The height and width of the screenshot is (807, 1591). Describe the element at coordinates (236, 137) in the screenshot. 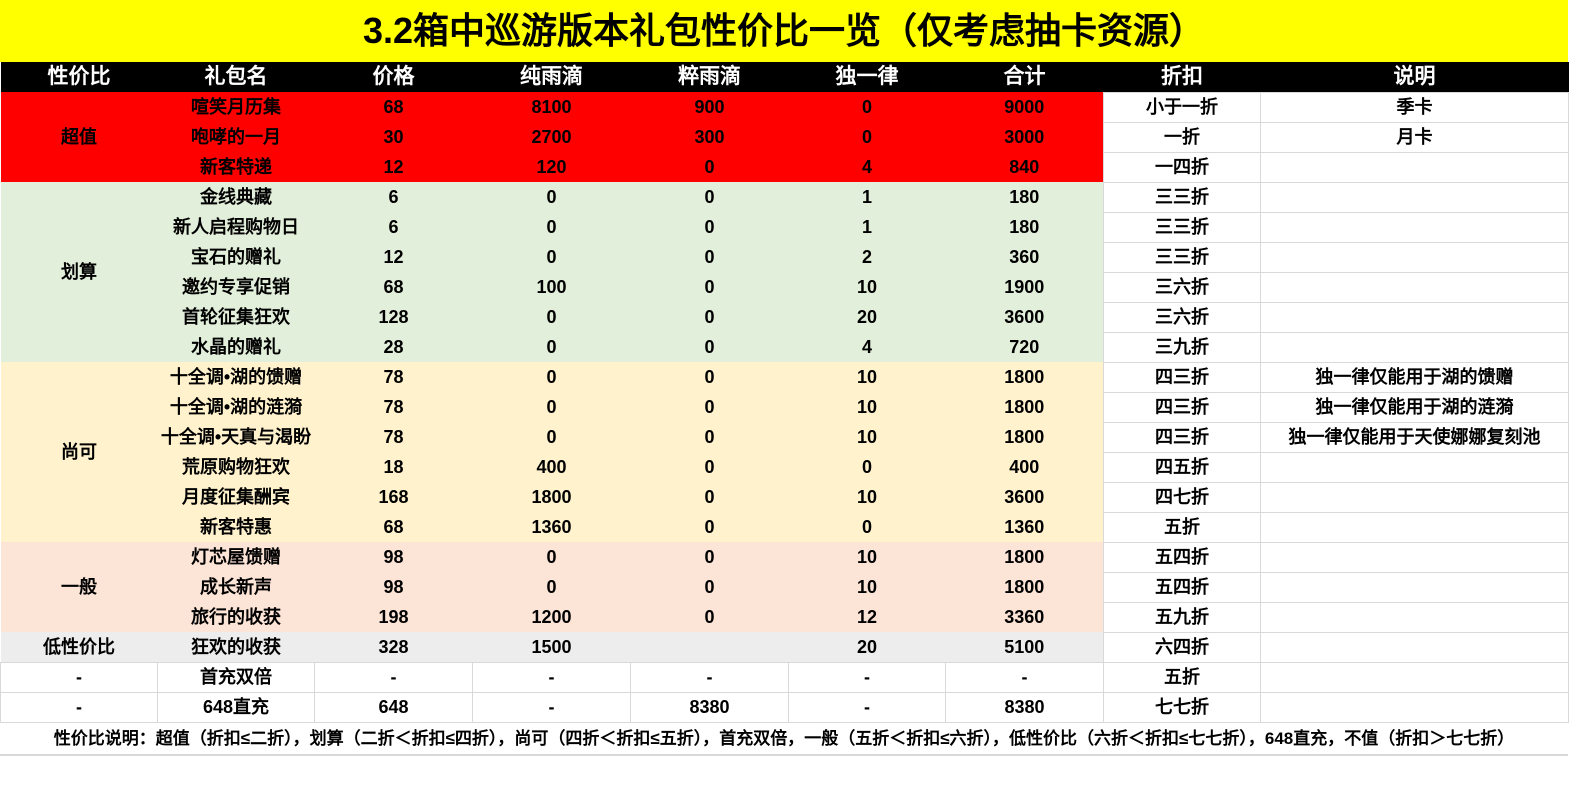

I see `pack-name-cell: 咆哮的一月` at that location.